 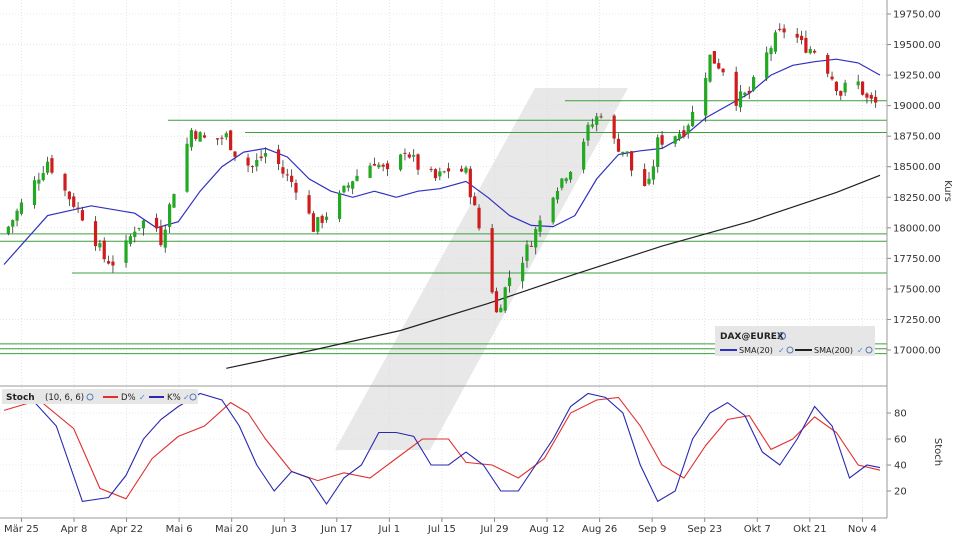 I want to click on stoch-label-d: D%, so click(x=128, y=398).